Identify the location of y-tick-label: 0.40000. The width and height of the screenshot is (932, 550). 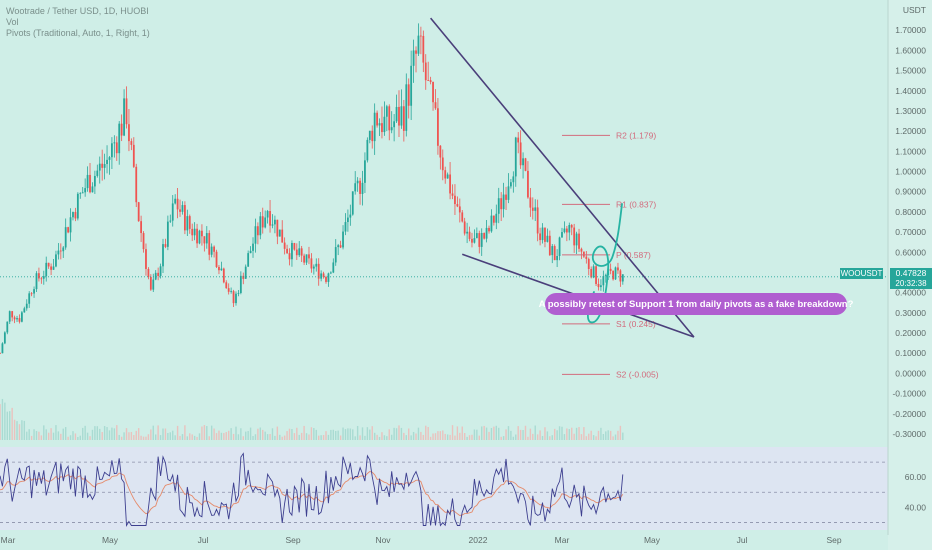
(910, 293).